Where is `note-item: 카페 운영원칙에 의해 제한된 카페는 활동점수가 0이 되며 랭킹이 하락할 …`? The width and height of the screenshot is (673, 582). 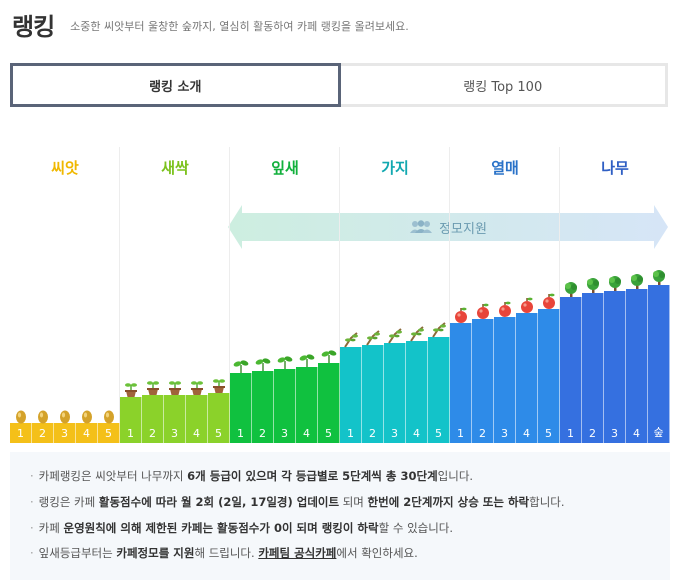 note-item: 카페 운영원칙에 의해 제한된 카페는 활동점수가 0이 되며 랭킹이 하락할 … is located at coordinates (241, 528).